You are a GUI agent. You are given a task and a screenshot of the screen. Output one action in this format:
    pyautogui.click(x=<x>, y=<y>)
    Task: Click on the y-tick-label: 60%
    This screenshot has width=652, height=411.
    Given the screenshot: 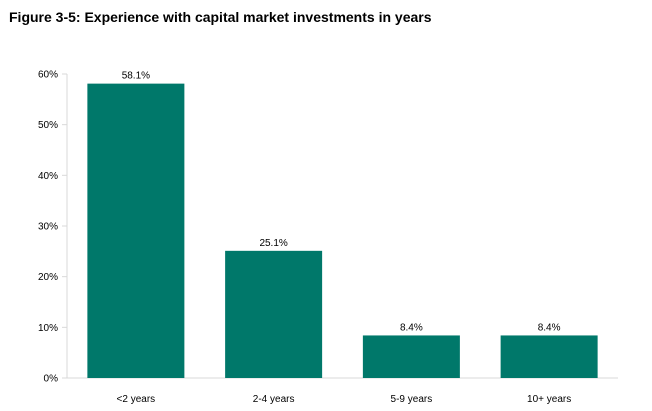 What is the action you would take?
    pyautogui.click(x=48, y=75)
    